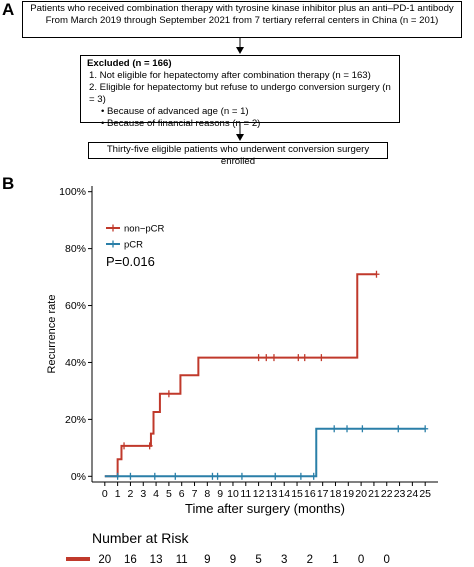 This screenshot has width=474, height=567. Describe the element at coordinates (140, 538) in the screenshot. I see `risk-table-title: Number at Risk` at that location.